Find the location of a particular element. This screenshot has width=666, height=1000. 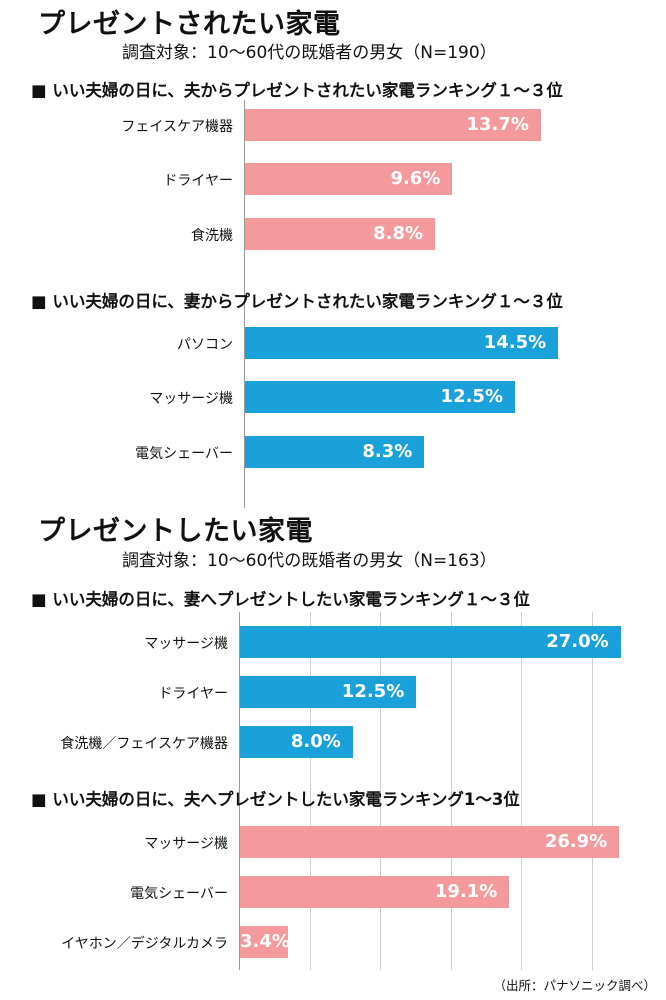

data-label: 13.7% is located at coordinates (497, 124).